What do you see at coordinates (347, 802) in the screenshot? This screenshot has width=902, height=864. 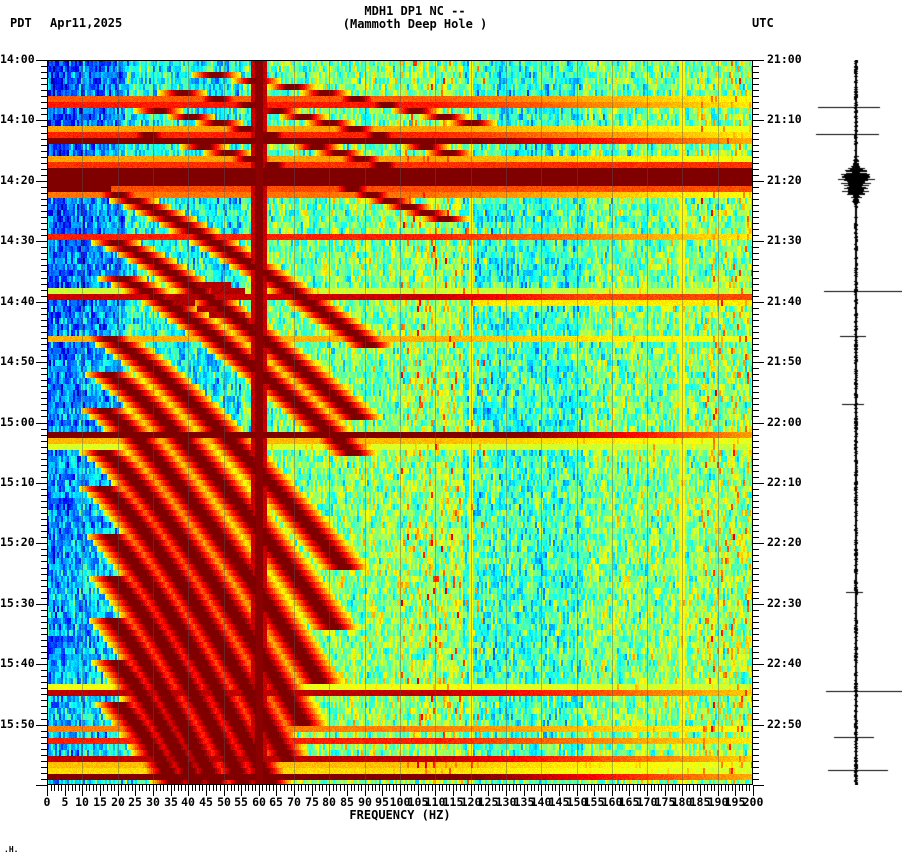 I see `frequency-label: 85` at bounding box center [347, 802].